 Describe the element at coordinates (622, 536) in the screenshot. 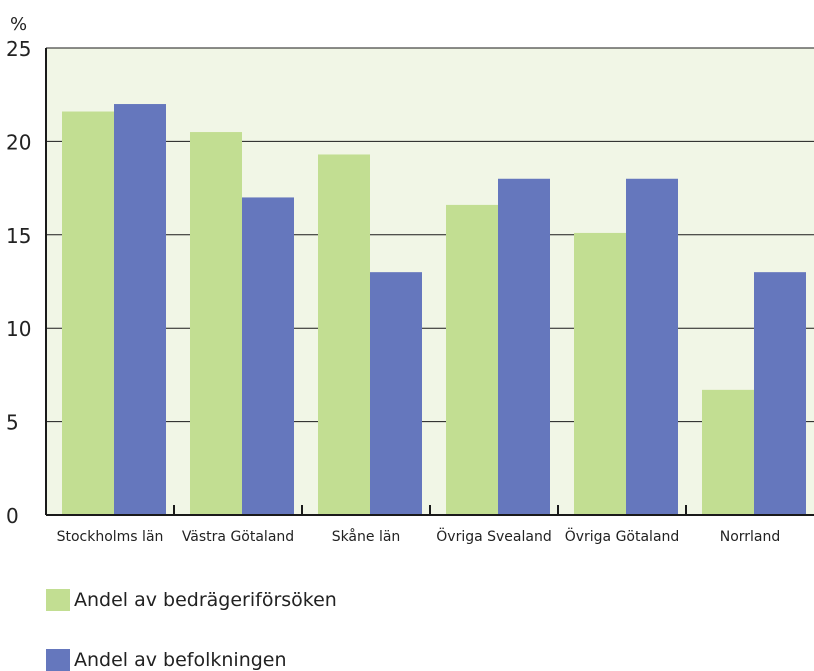

I see `x-tick-label: Övriga Götaland` at that location.